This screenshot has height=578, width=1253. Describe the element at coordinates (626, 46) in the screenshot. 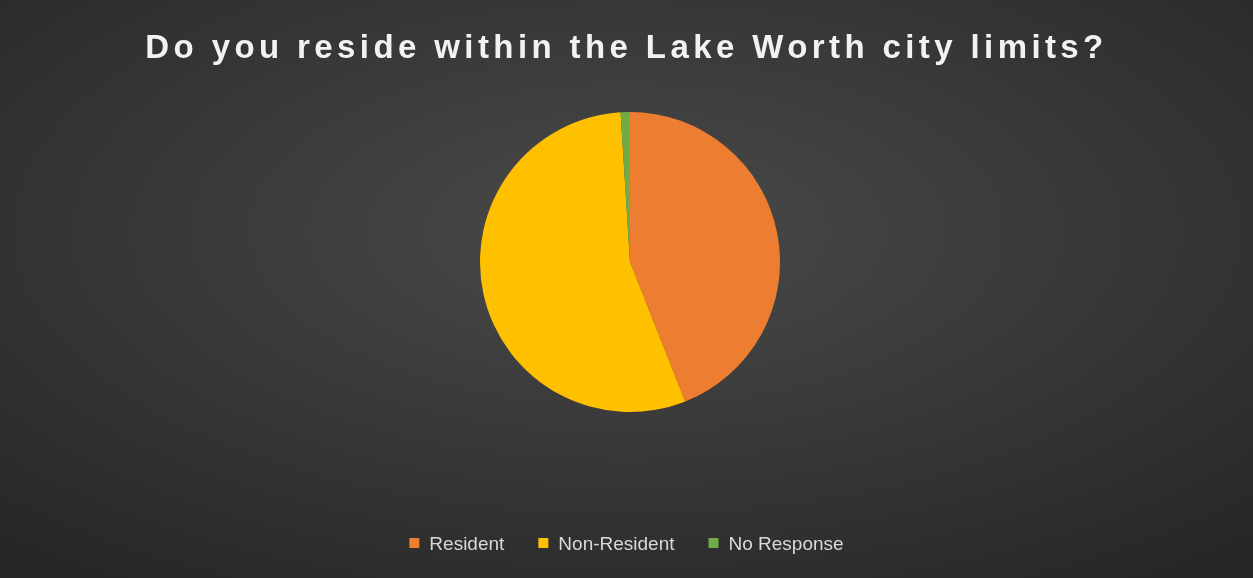

I see `chart-title: Do you reside within the Lake Worth city limits?` at that location.